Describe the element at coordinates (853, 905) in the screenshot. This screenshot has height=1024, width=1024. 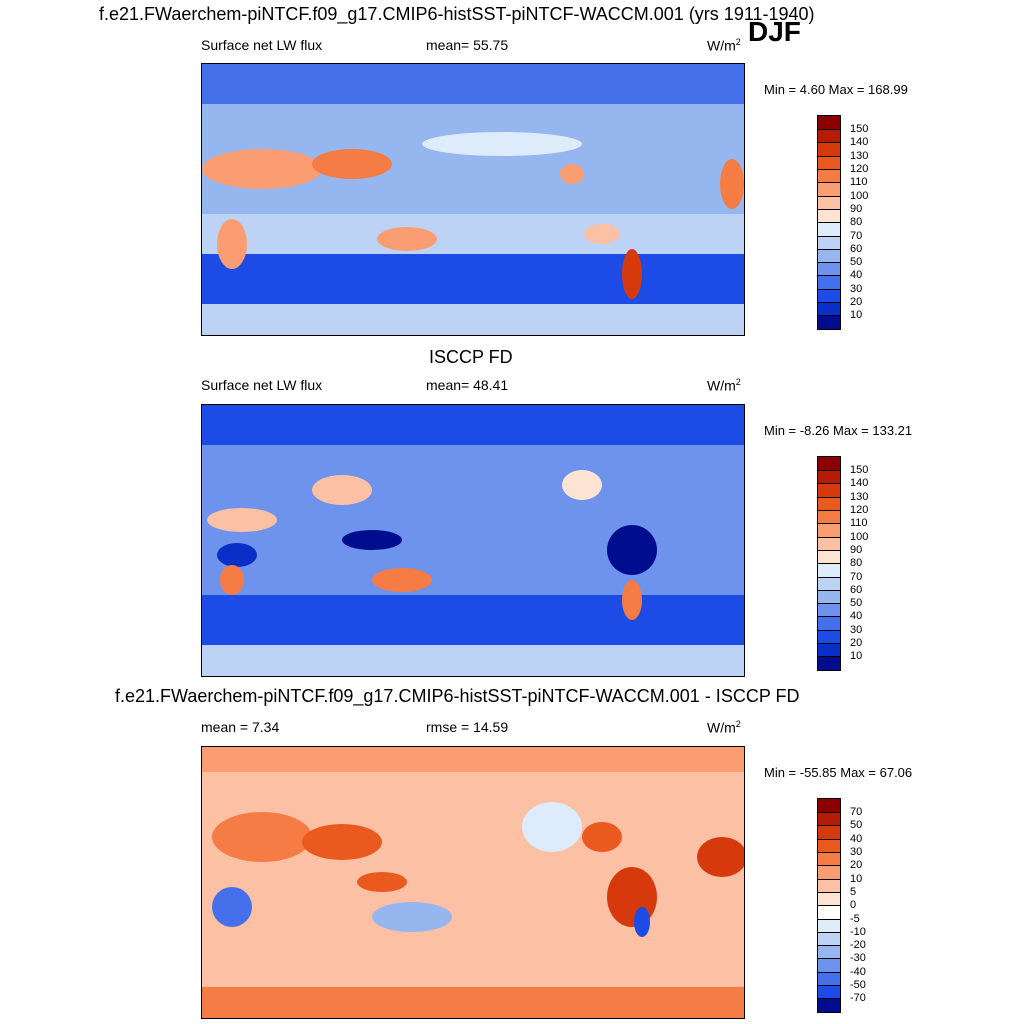
I see `colorbar-tick-label: 0` at that location.